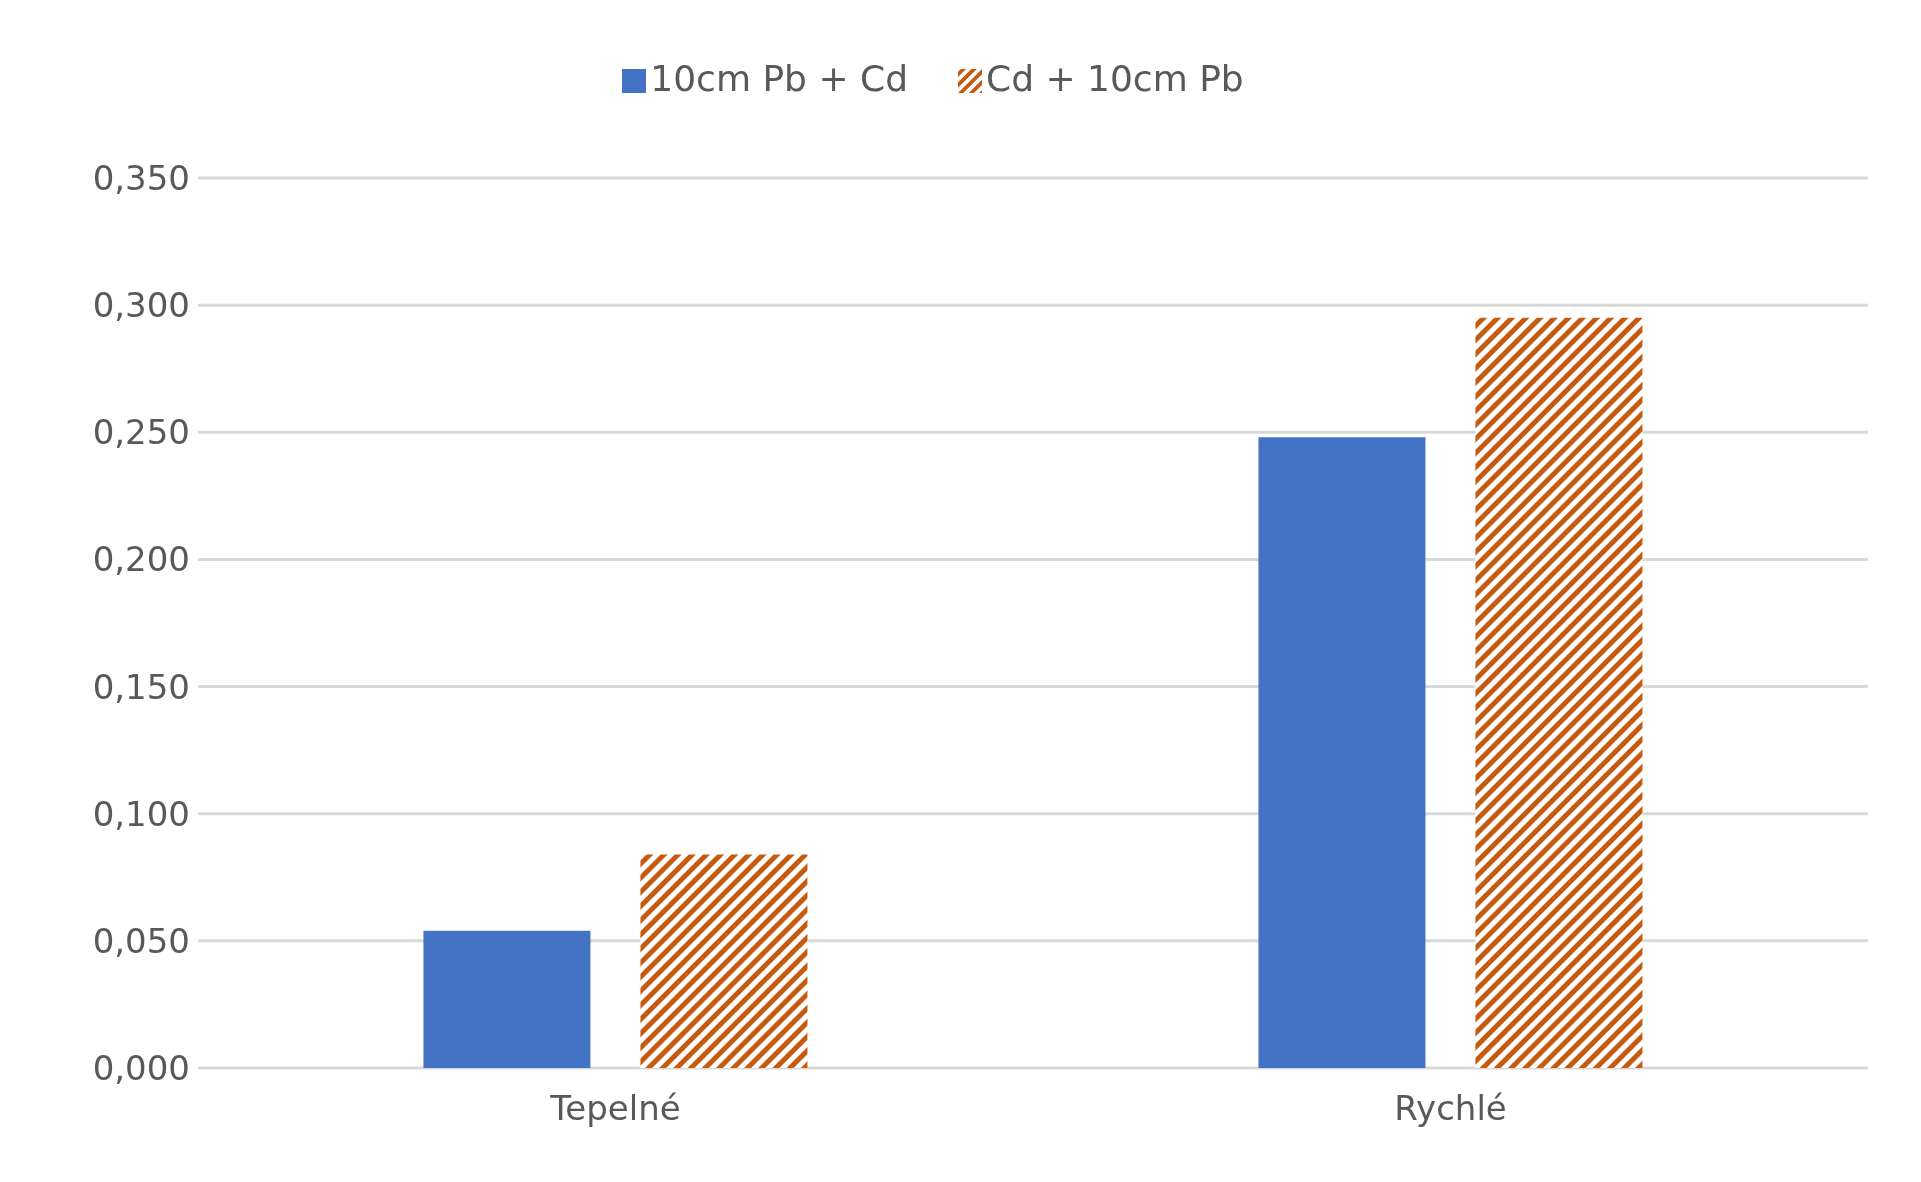  Describe the element at coordinates (1450, 1108) in the screenshot. I see `x-tick-label: Rychlé` at that location.